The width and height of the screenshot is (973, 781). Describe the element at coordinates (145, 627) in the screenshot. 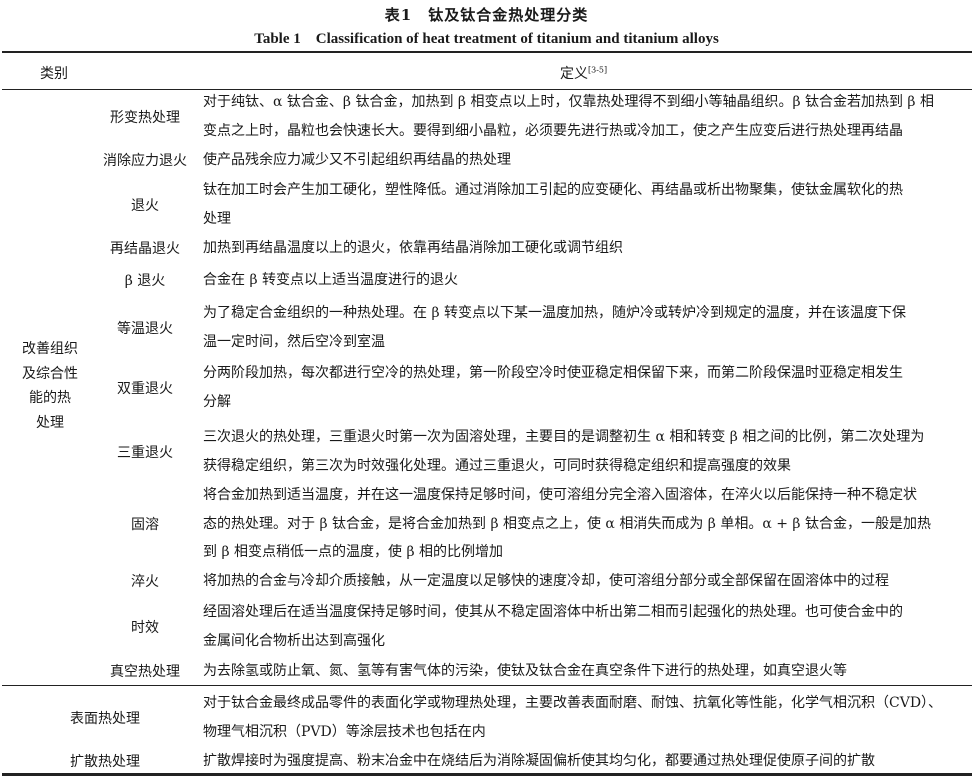

I see `row-category: 时效` at that location.